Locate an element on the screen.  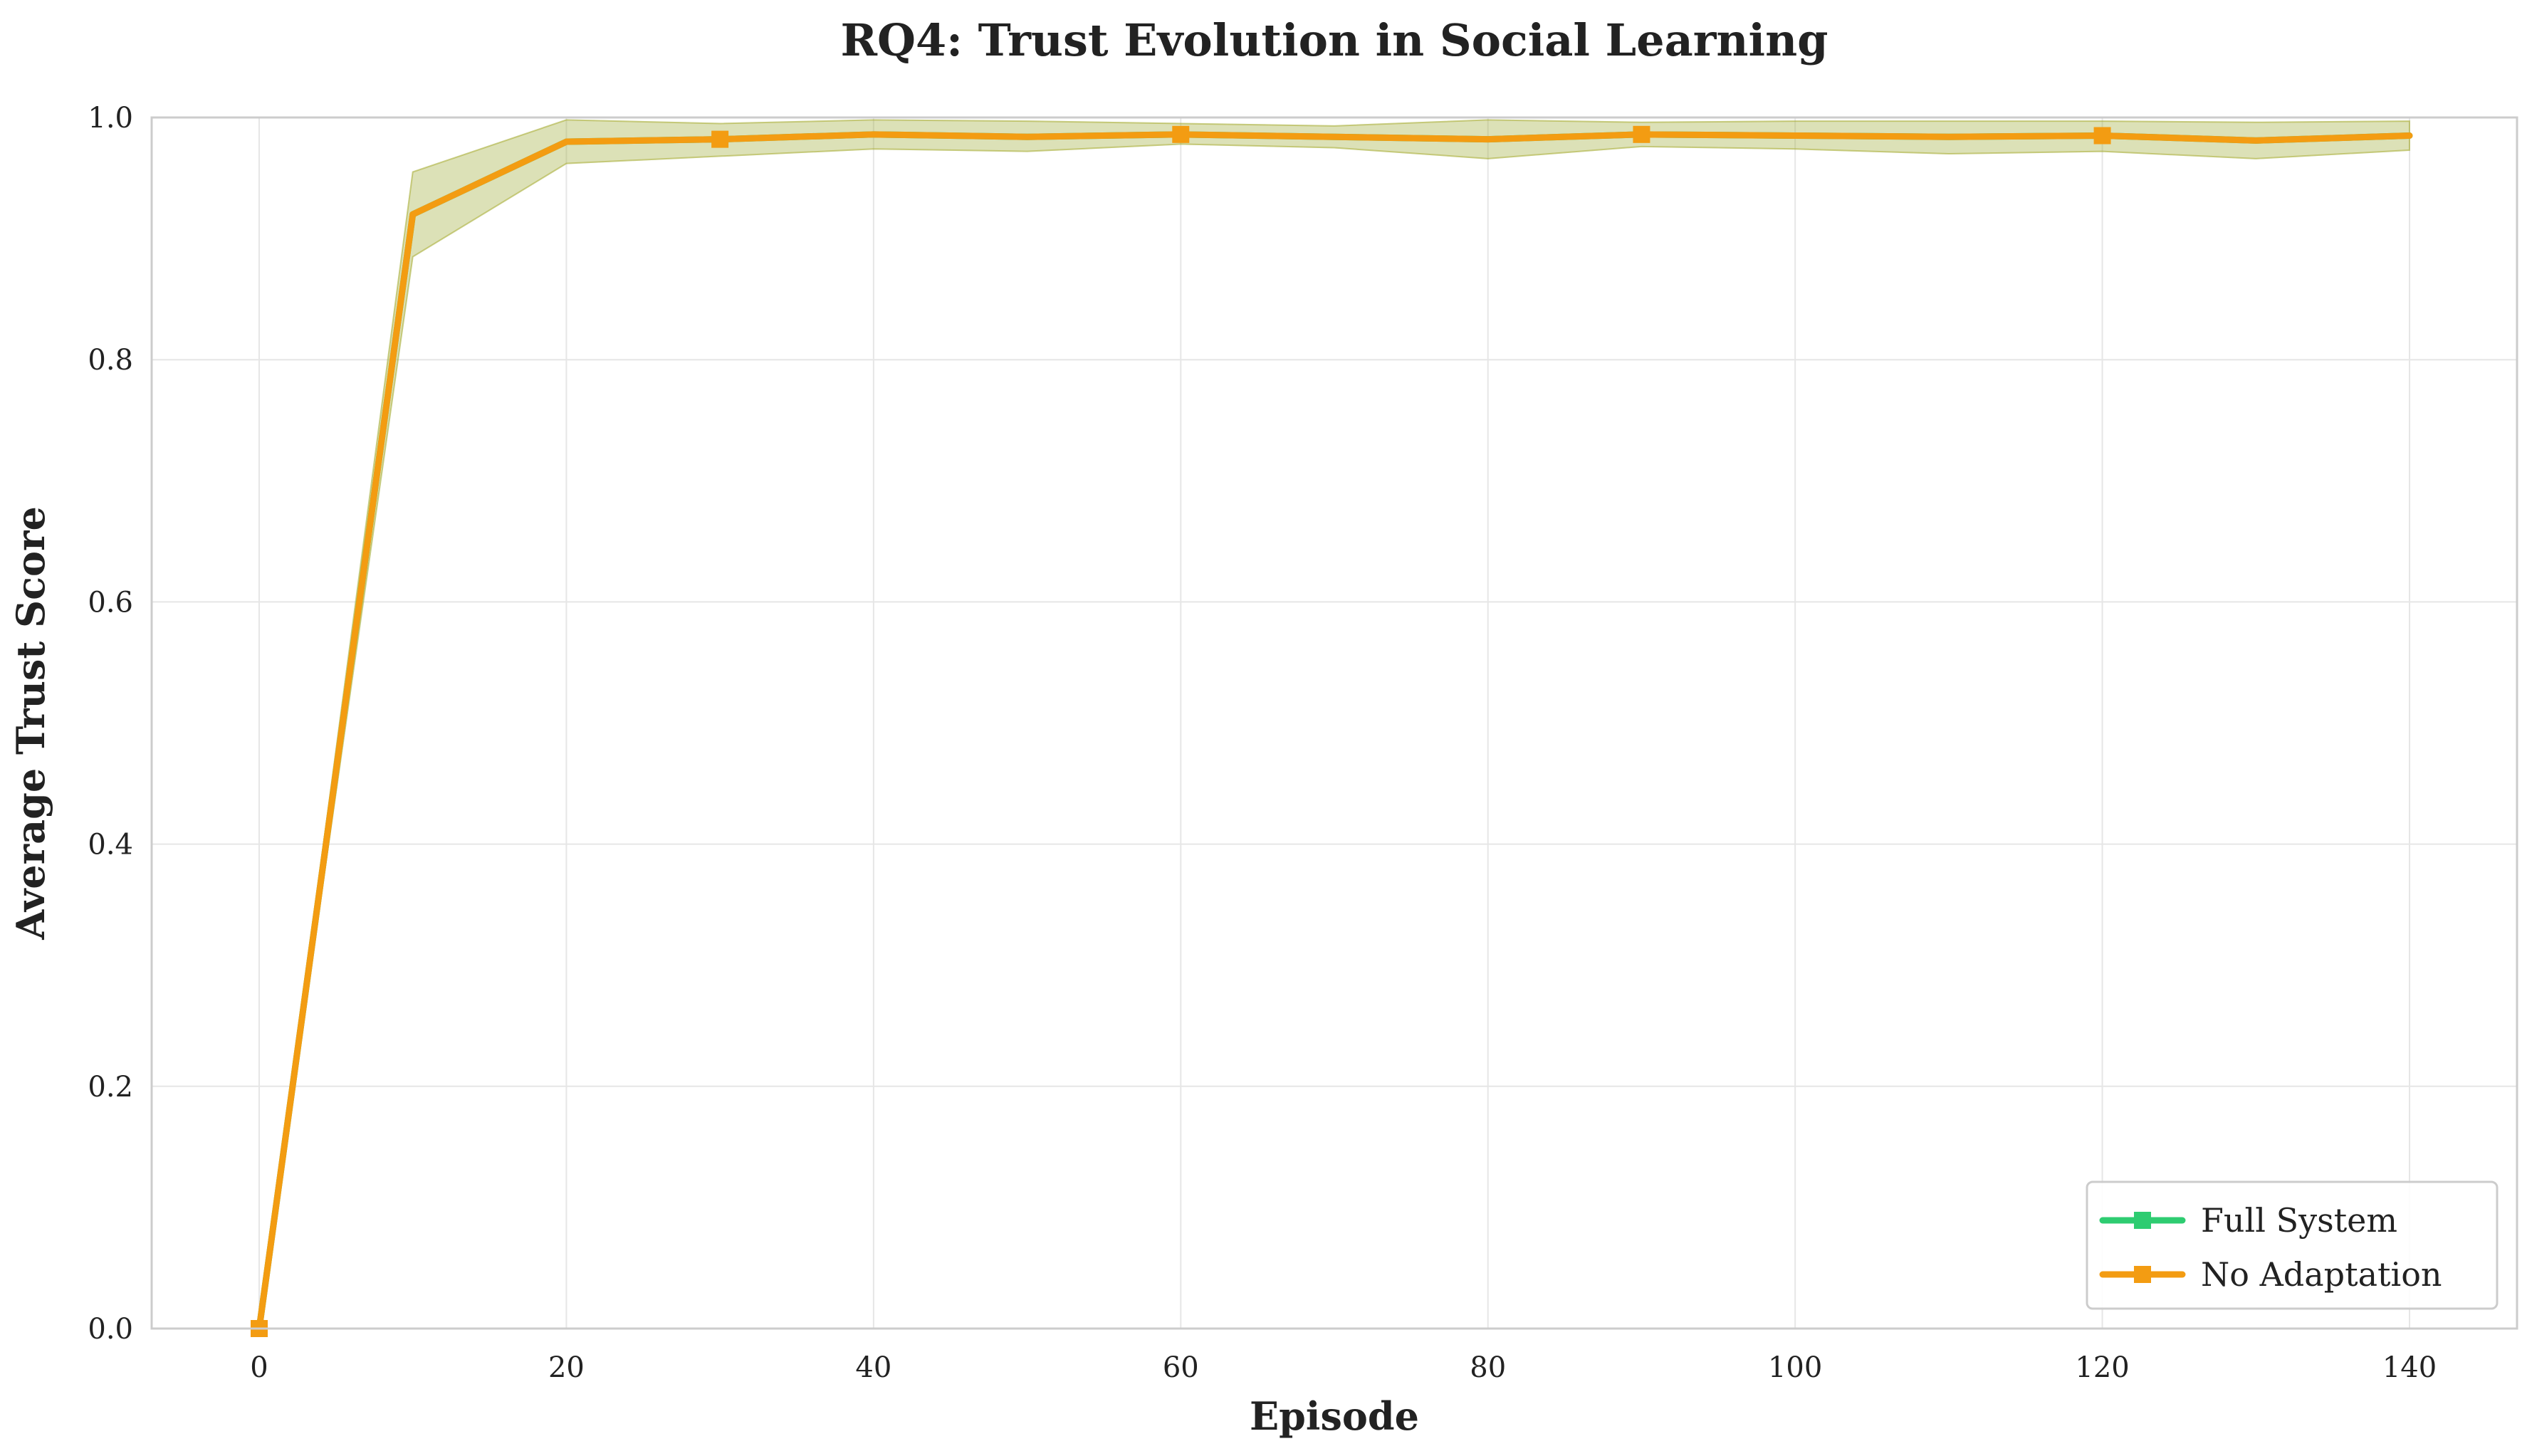
x-axis-ticks: 0 20 40 60 80 100 120 140 is located at coordinates (1343, 1367).